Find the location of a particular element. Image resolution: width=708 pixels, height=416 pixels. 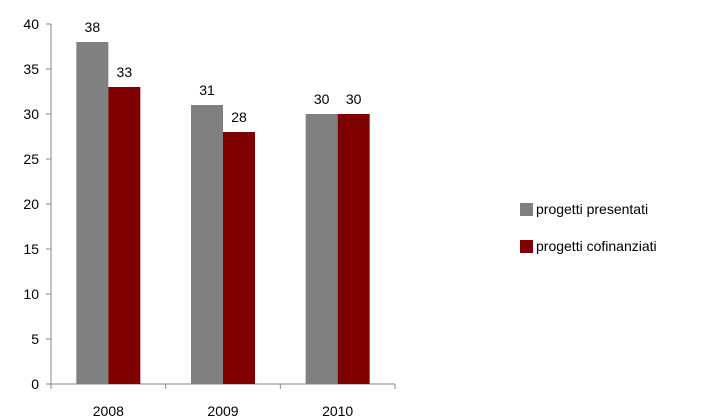

legend-swatch-progetti-presentati is located at coordinates (526, 209).